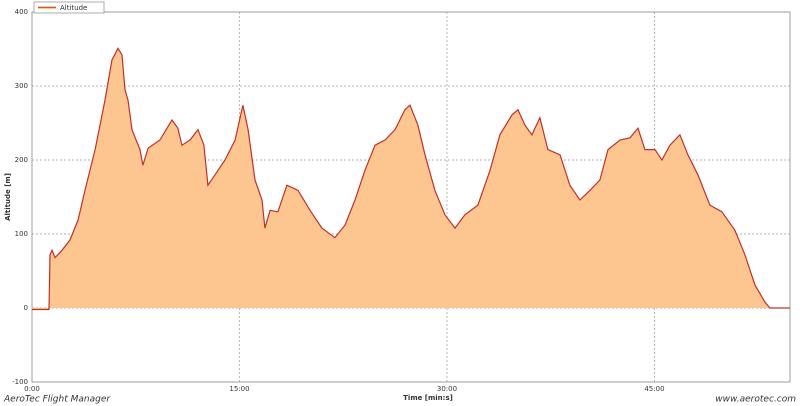  Describe the element at coordinates (32, 389) in the screenshot. I see `x-tick-label: 0:00` at that location.